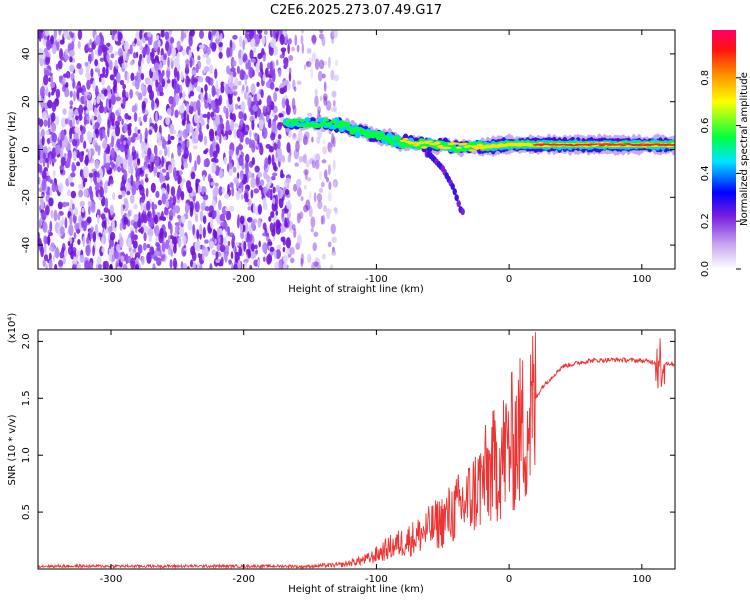 The image size is (750, 600). I want to click on y-tick-label: -40, so click(26, 245).